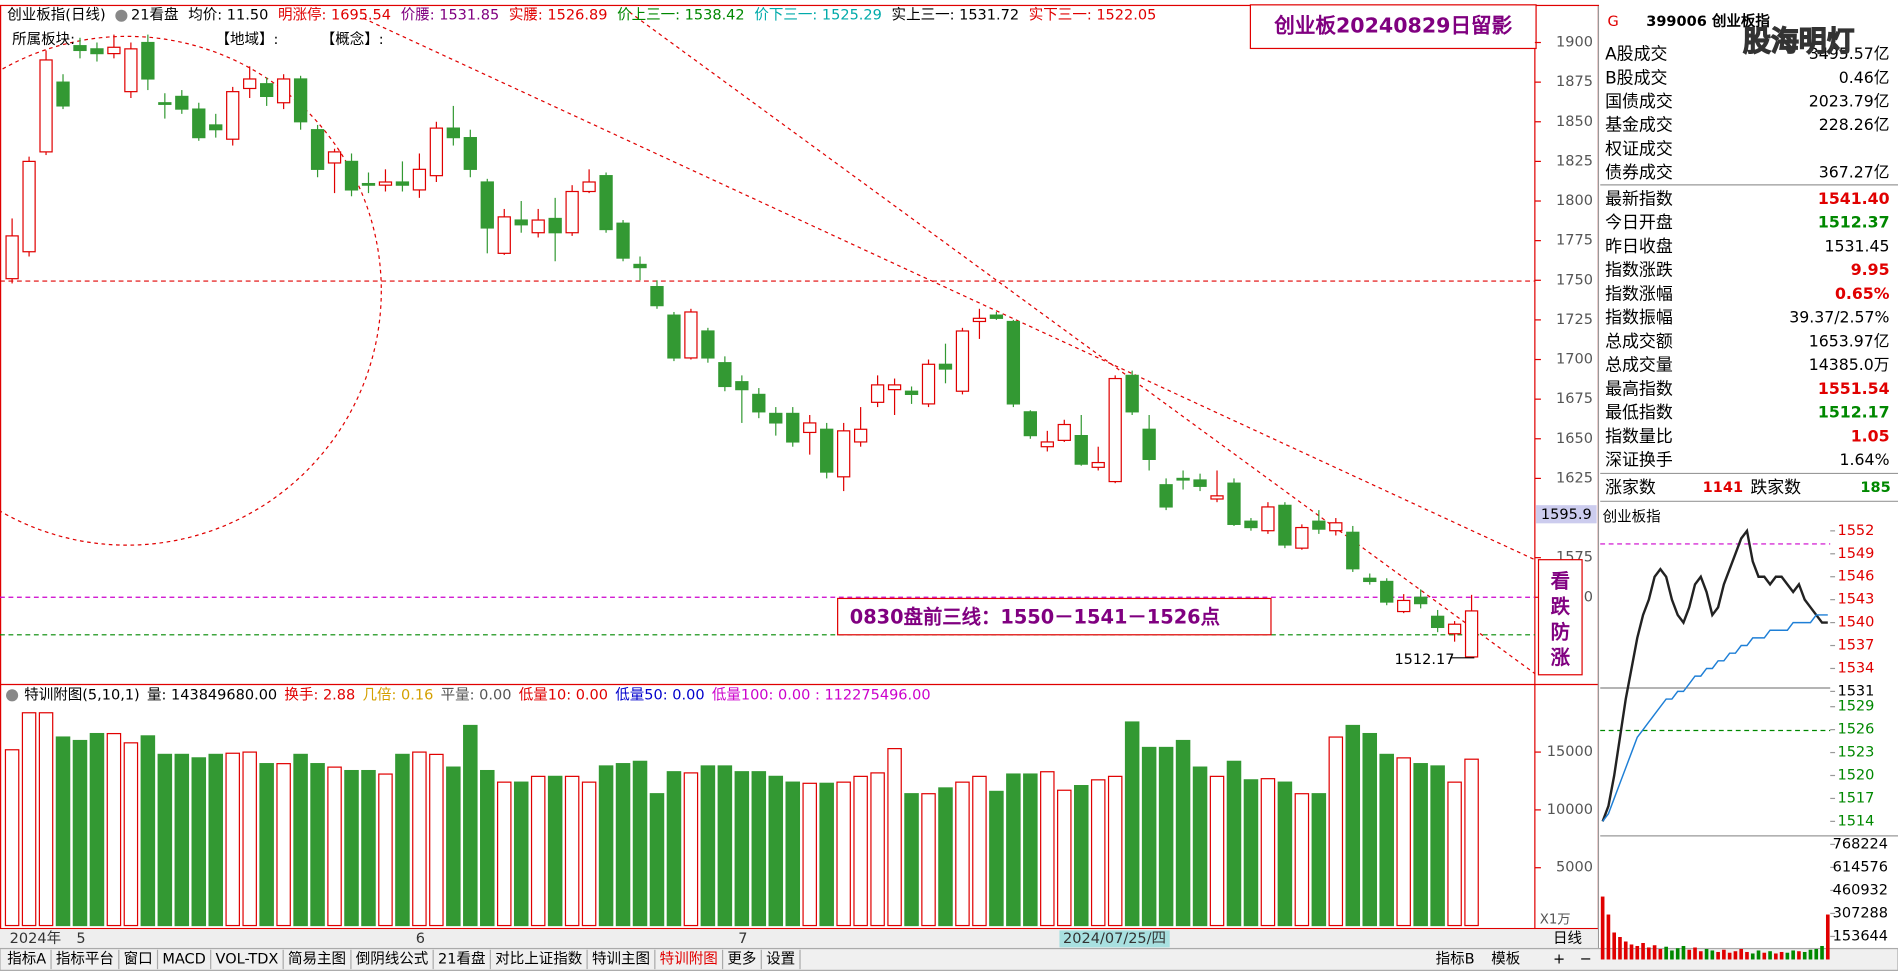  I want to click on y-tick-label: 1549, so click(1855, 554).